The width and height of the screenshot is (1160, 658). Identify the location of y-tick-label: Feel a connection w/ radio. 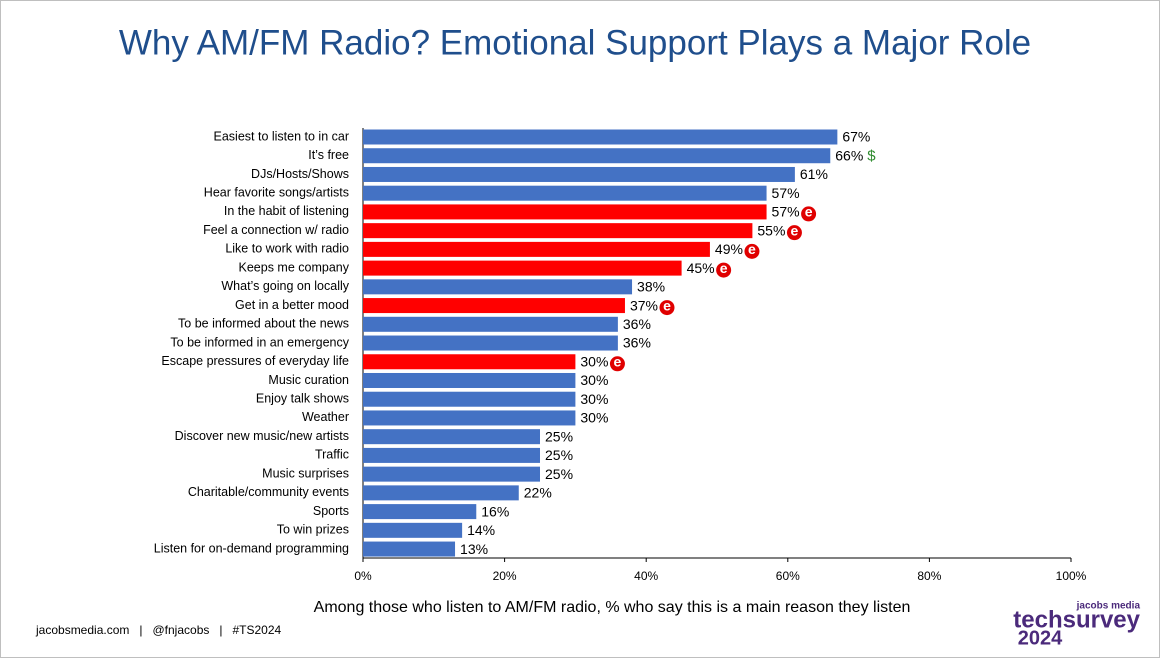
(276, 230).